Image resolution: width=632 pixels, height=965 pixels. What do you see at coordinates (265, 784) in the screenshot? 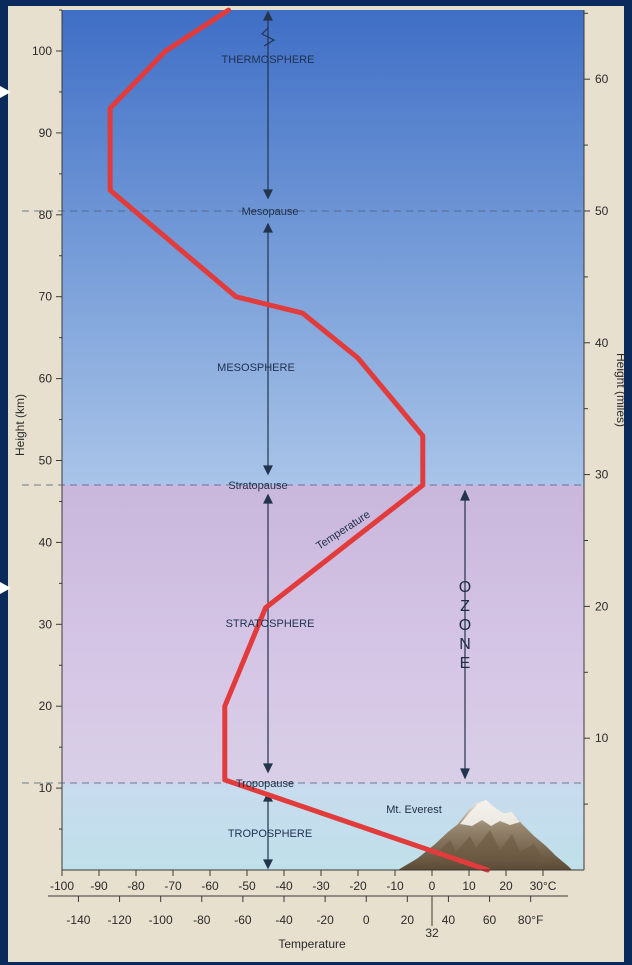
I see `tropopause-label: Tropopause` at bounding box center [265, 784].